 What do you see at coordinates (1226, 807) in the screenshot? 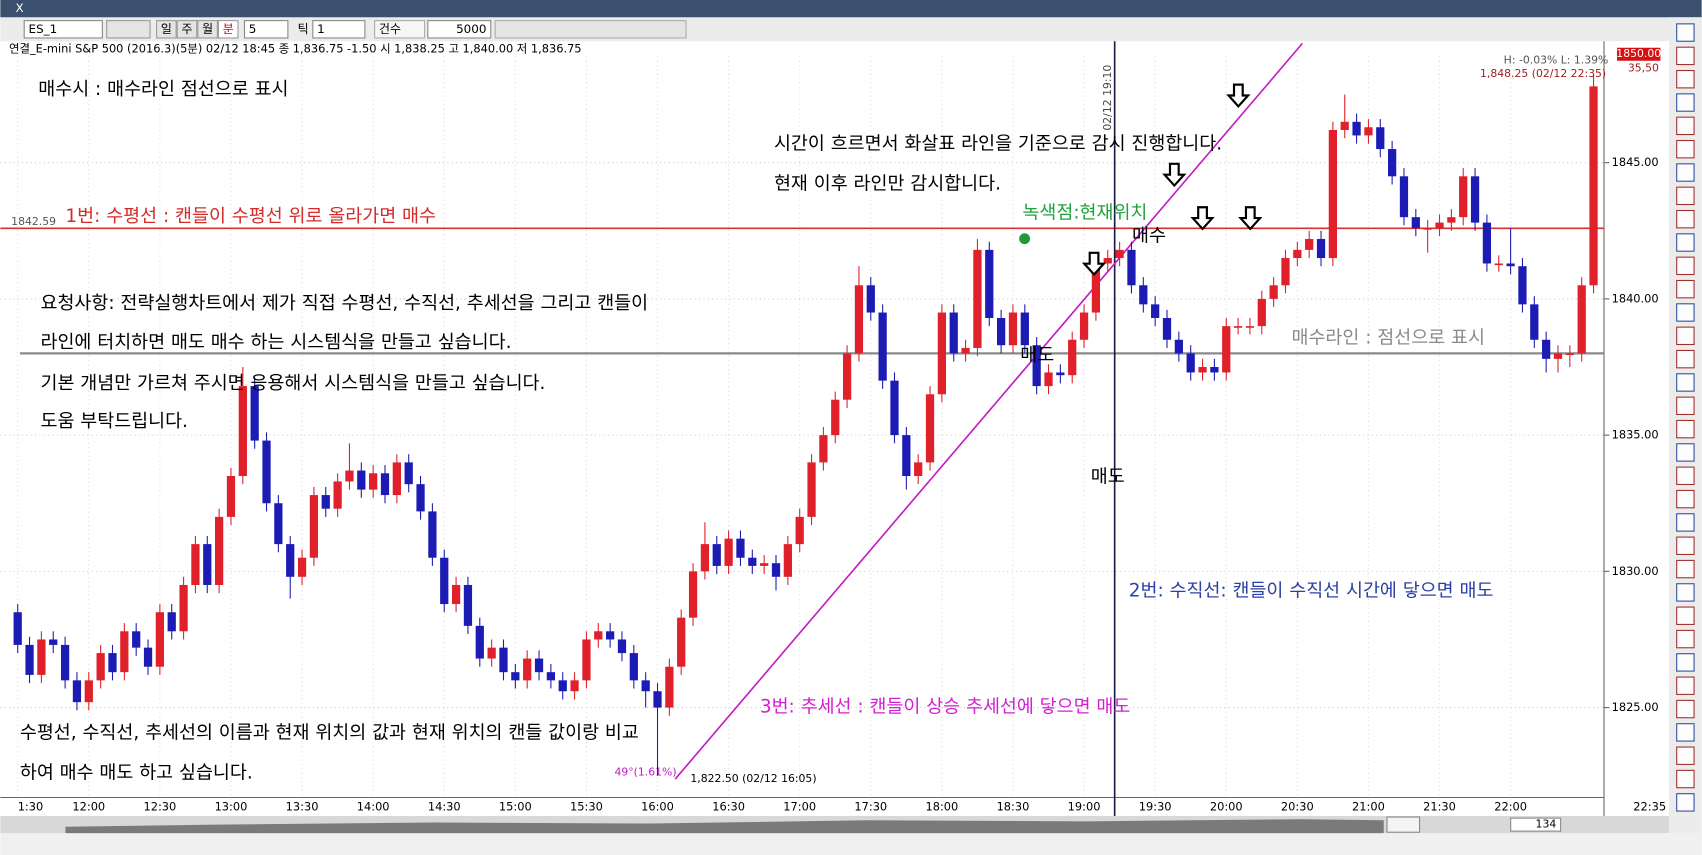
I see `x-tick-label: 20:00` at bounding box center [1226, 807].